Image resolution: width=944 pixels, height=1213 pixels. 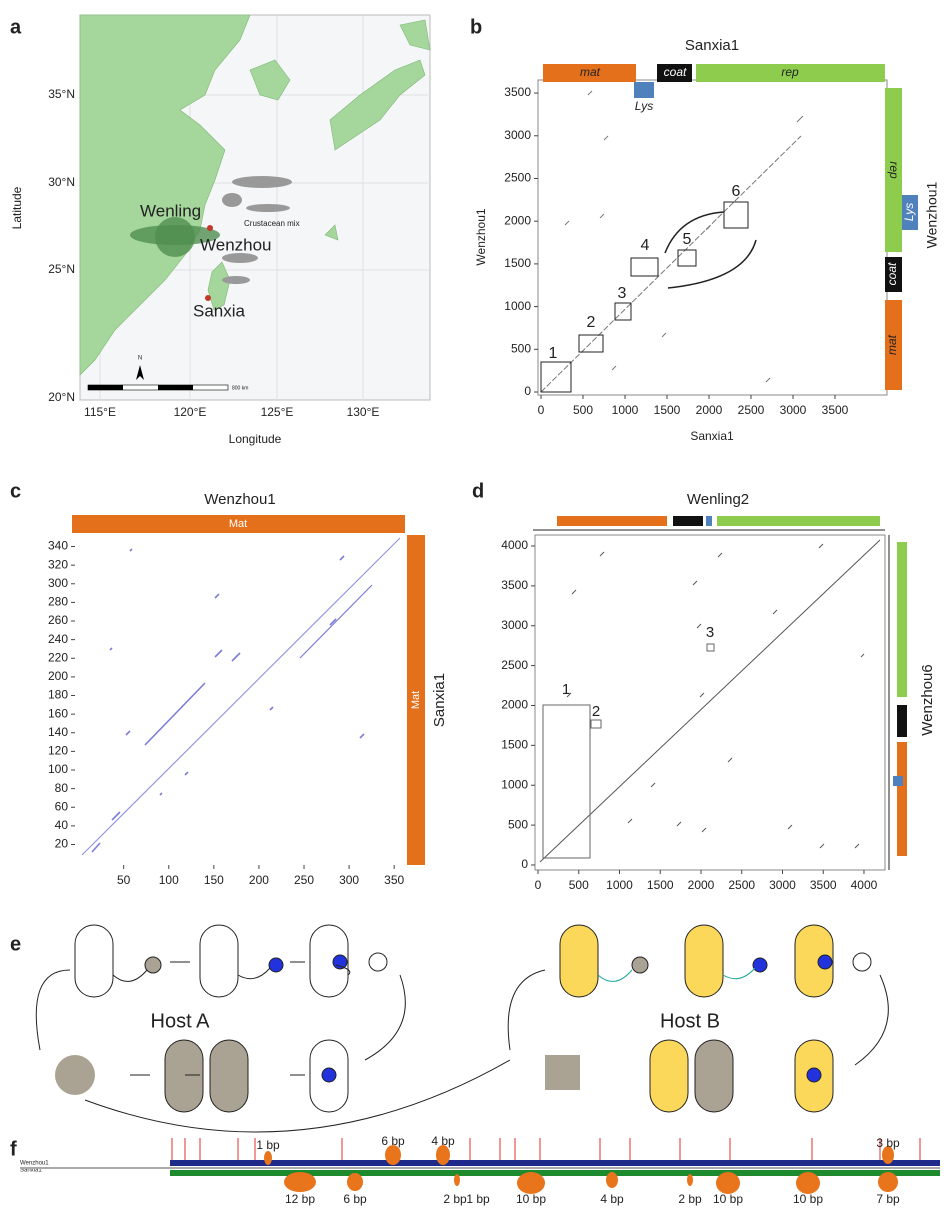 I want to click on y-tick-label: 120, so click(x=58, y=751).